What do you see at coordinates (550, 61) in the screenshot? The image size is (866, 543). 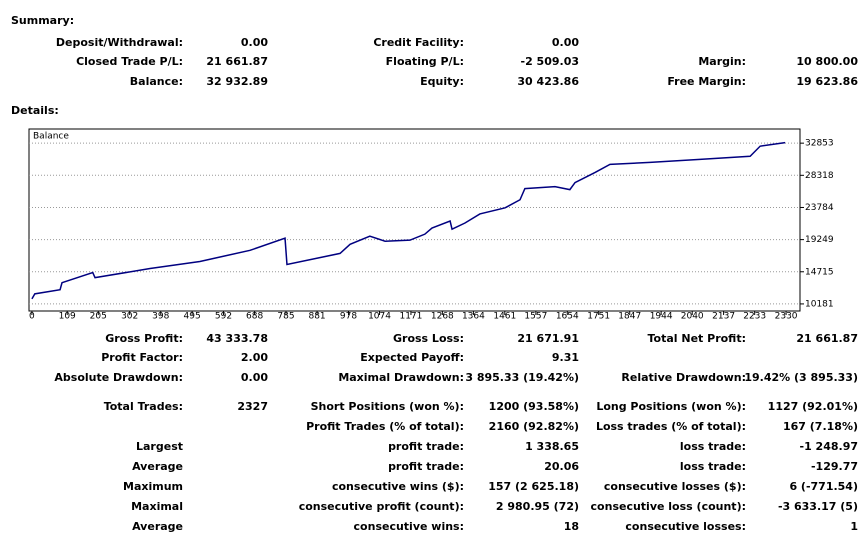 I see `field-value: -2 509.03` at bounding box center [550, 61].